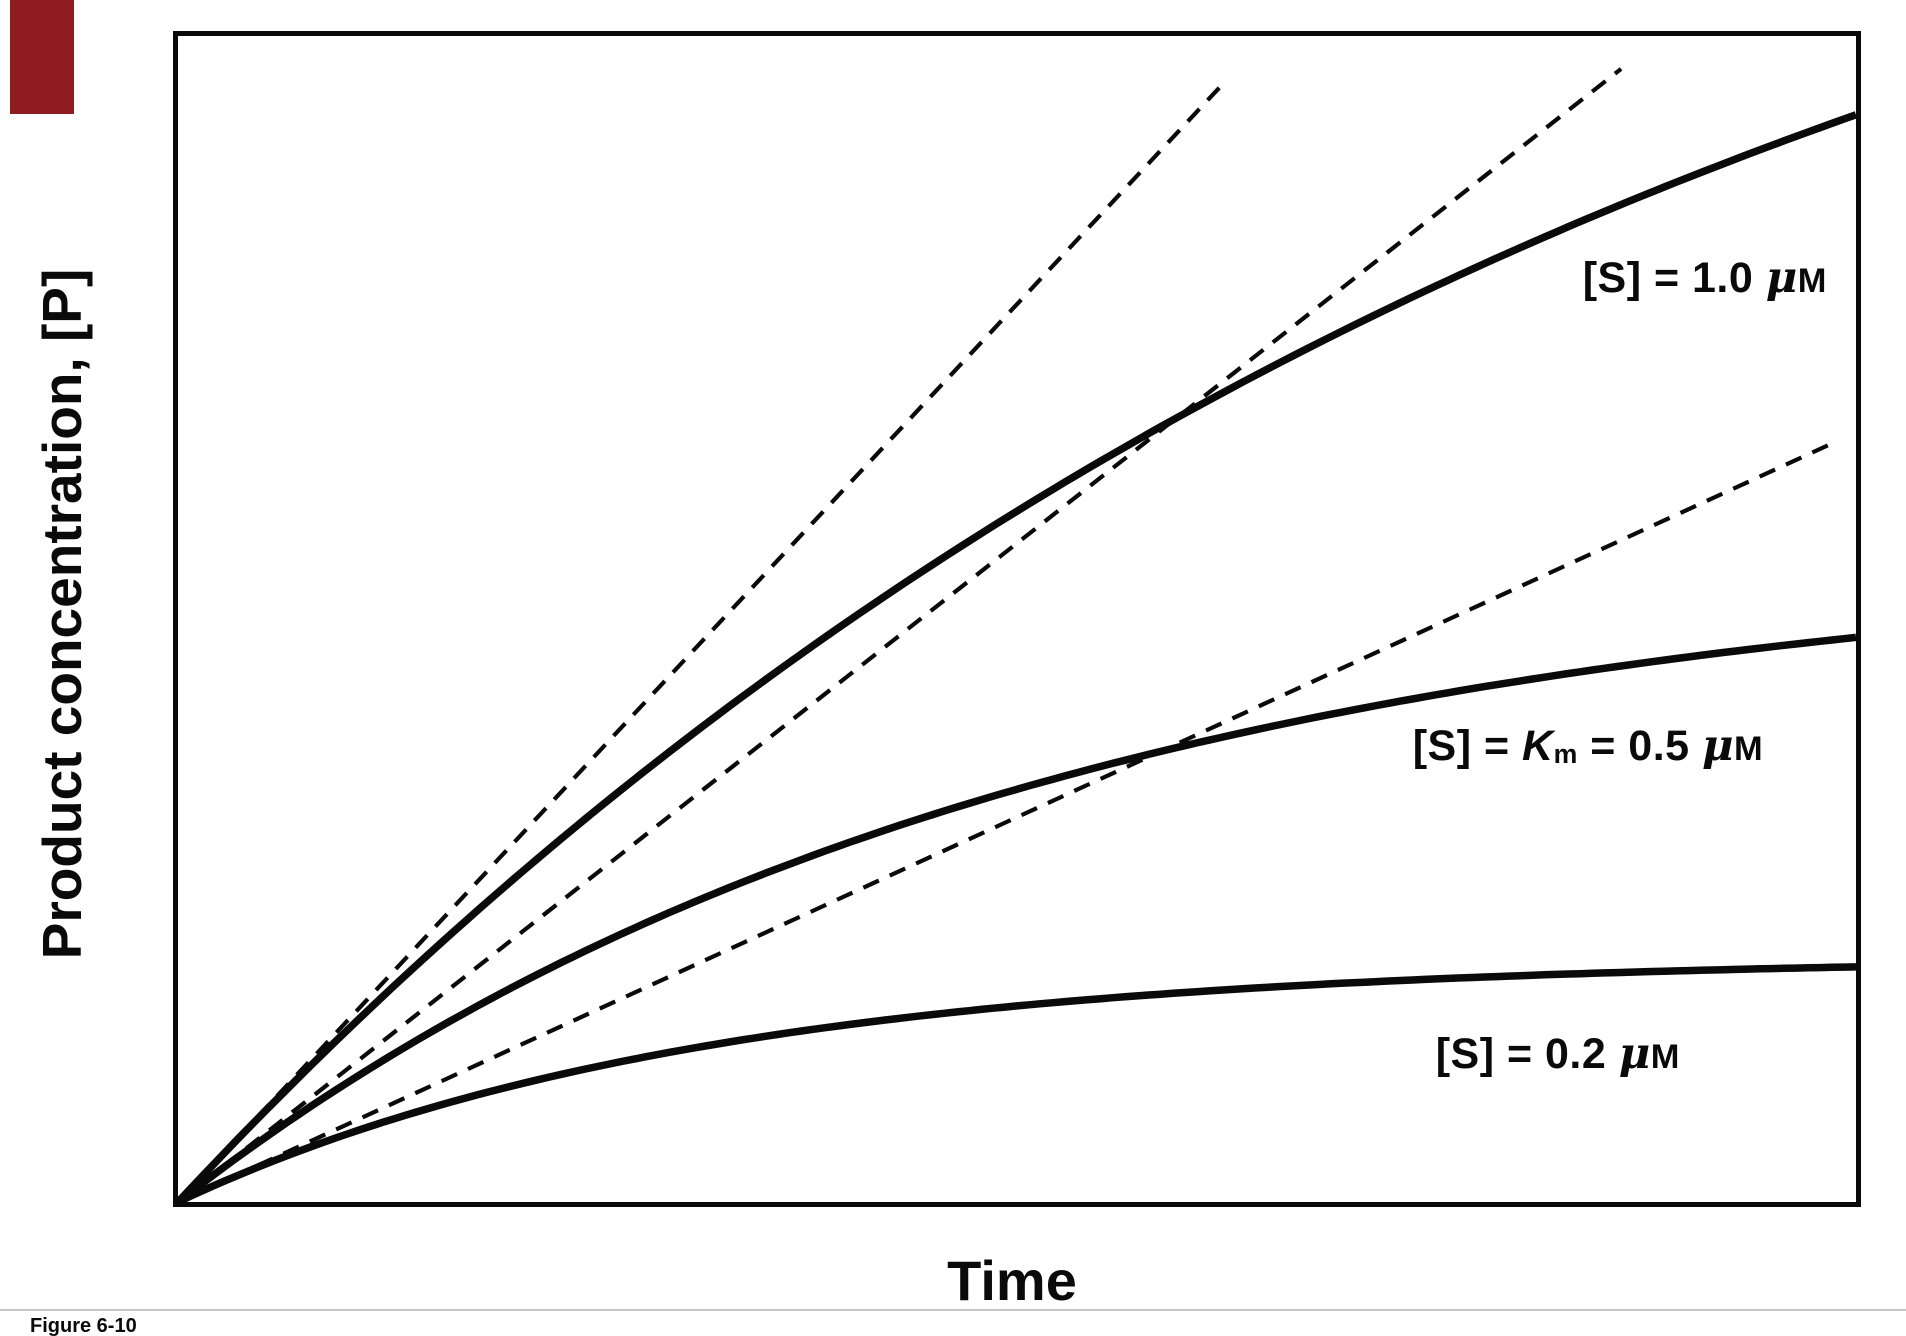 Image resolution: width=1906 pixels, height=1336 pixels. Describe the element at coordinates (83, 1325) in the screenshot. I see `figure-caption: Figure 6-10` at that location.